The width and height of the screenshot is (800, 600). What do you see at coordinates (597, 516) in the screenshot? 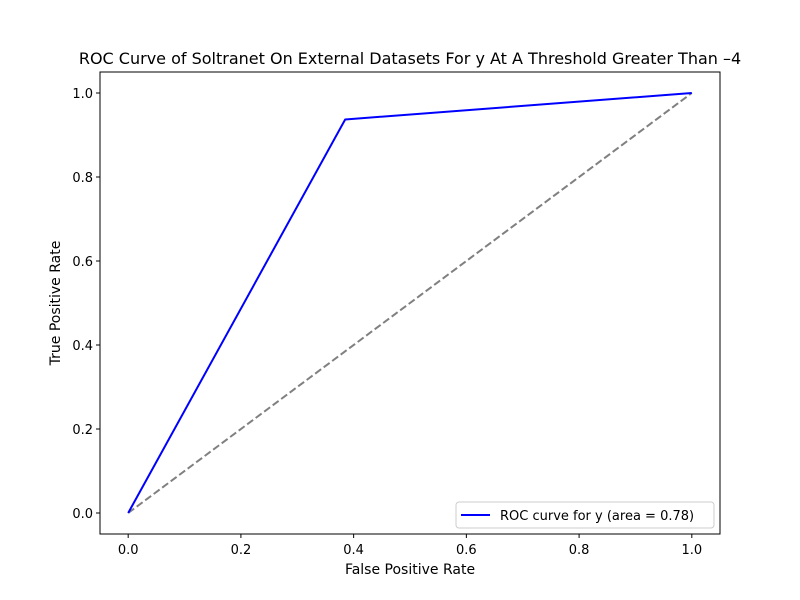
I see `legend-label: ROC curve for y (area = 0.78)` at bounding box center [597, 516].